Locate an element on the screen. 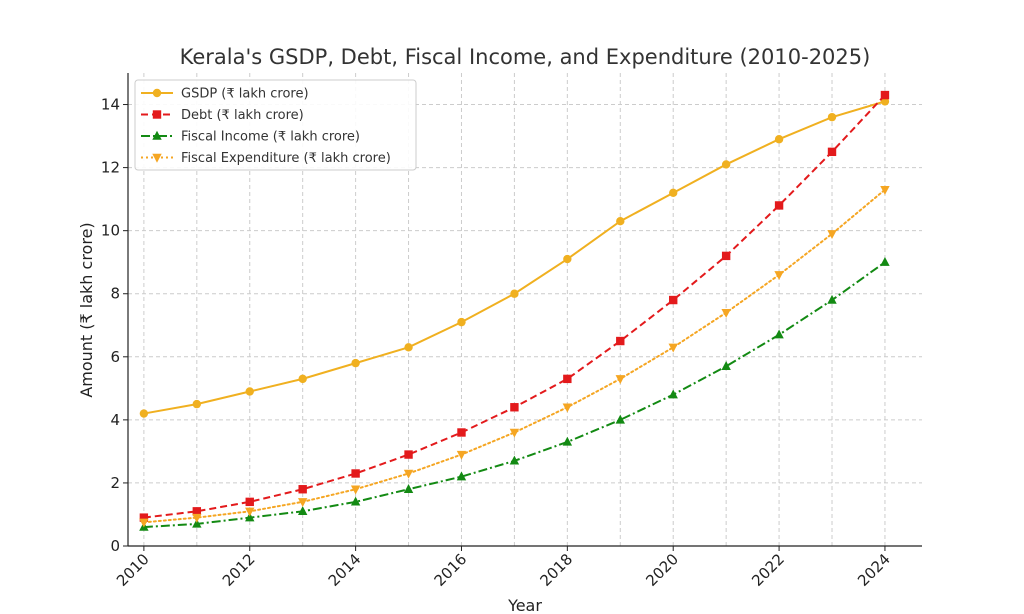 The height and width of the screenshot is (614, 1024). legend-entry: Debt (₹ lakh crore) is located at coordinates (222, 115).